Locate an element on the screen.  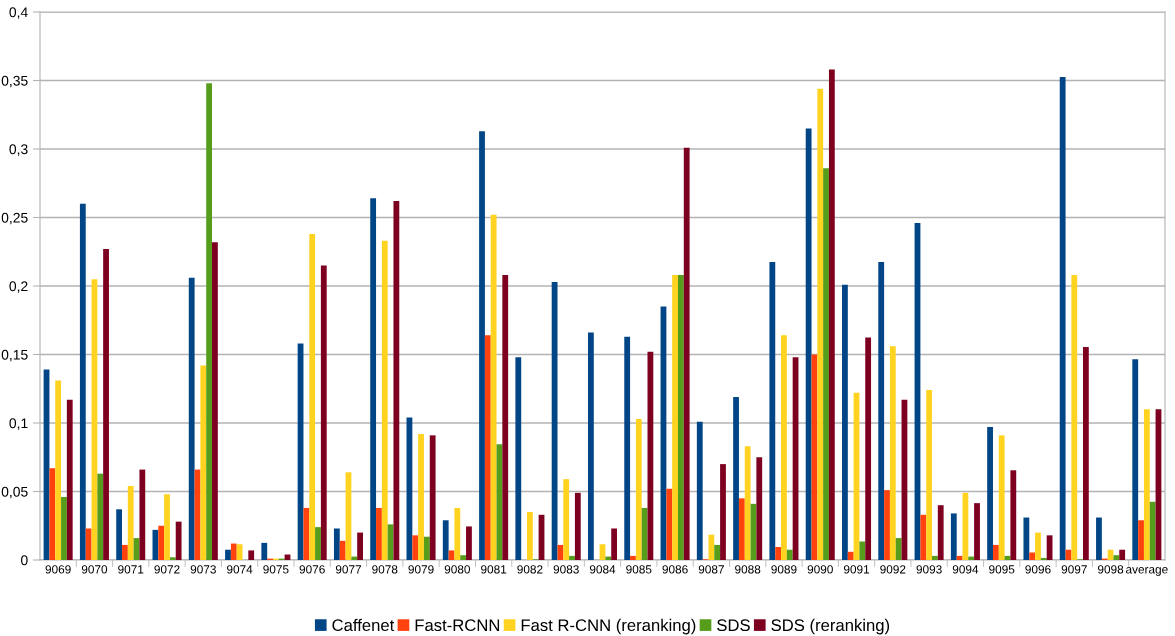
x-tick-label: 9098 is located at coordinates (1110, 569).